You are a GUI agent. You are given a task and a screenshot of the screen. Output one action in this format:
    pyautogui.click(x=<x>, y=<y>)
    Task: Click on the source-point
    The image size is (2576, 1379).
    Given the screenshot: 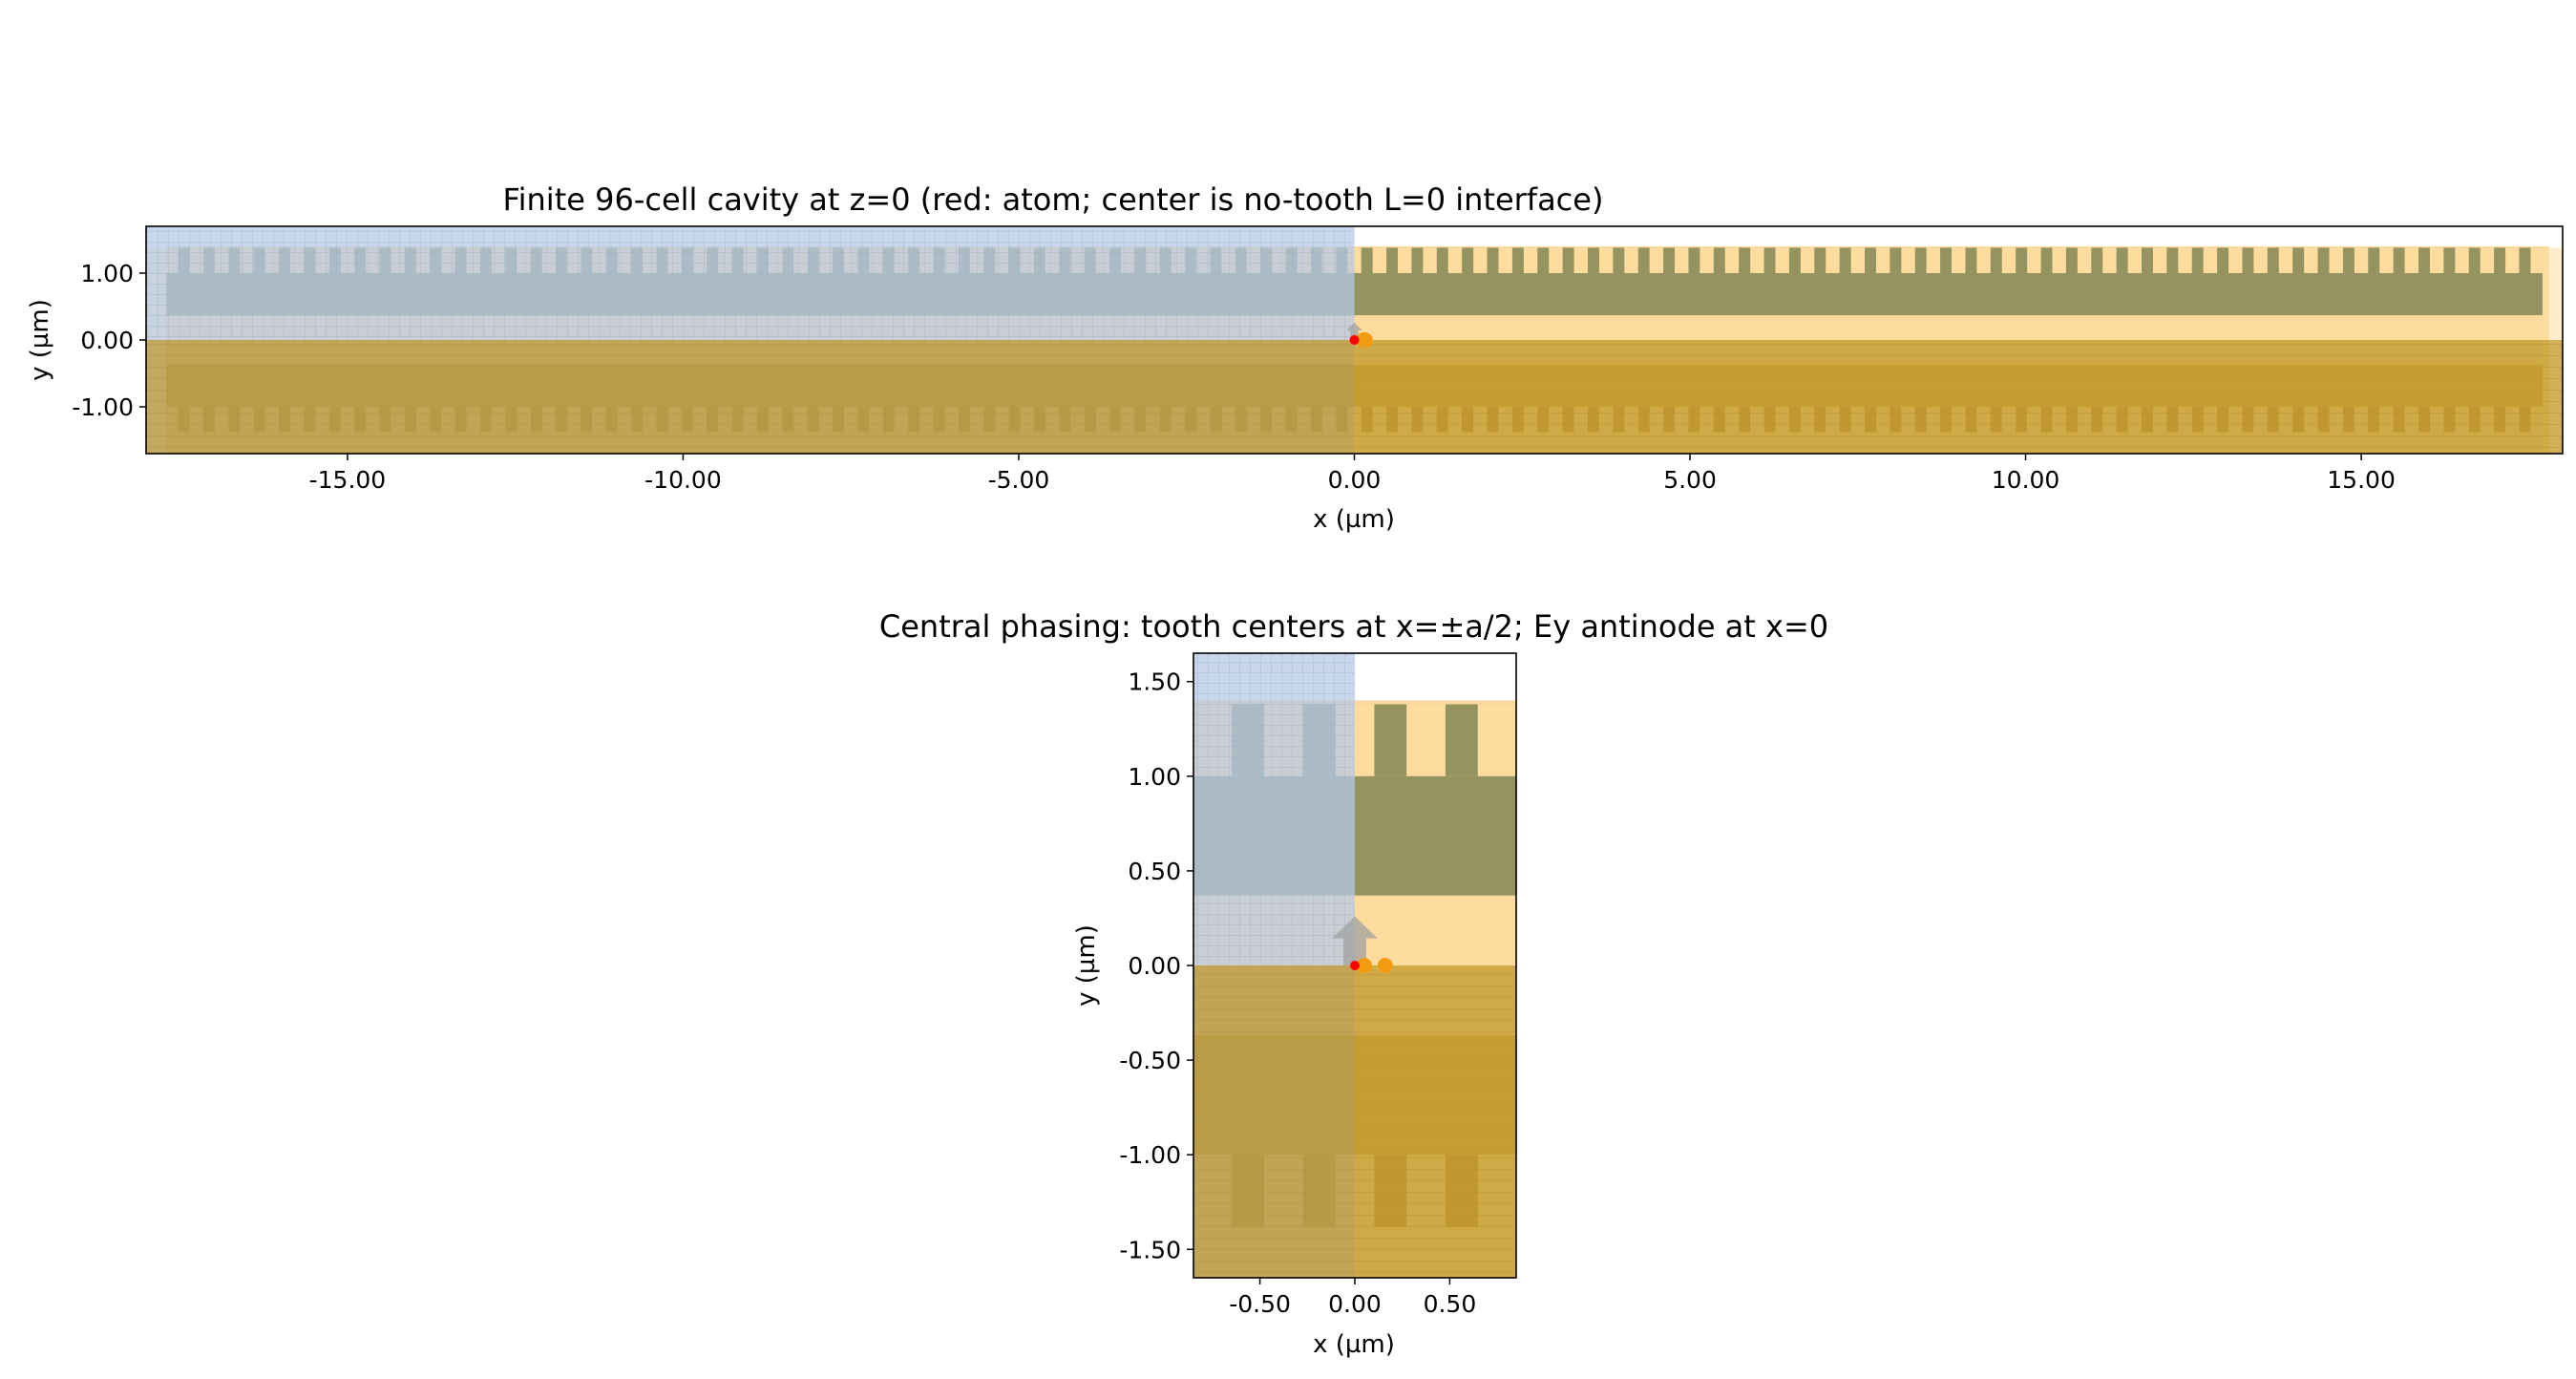 What is the action you would take?
    pyautogui.click(x=1385, y=965)
    